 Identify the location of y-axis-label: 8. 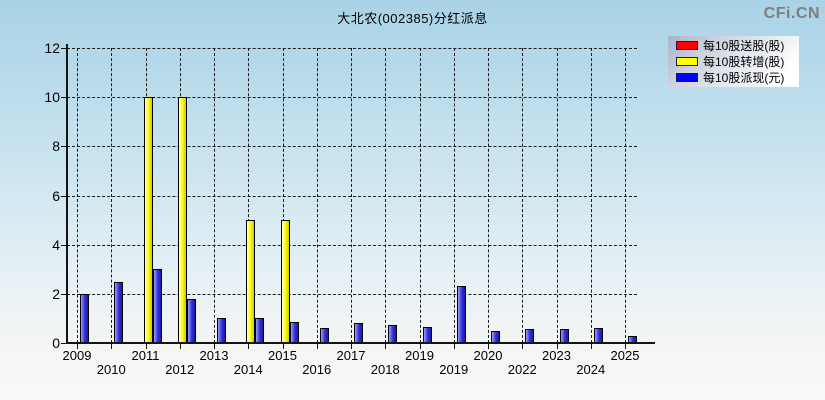
(56, 146).